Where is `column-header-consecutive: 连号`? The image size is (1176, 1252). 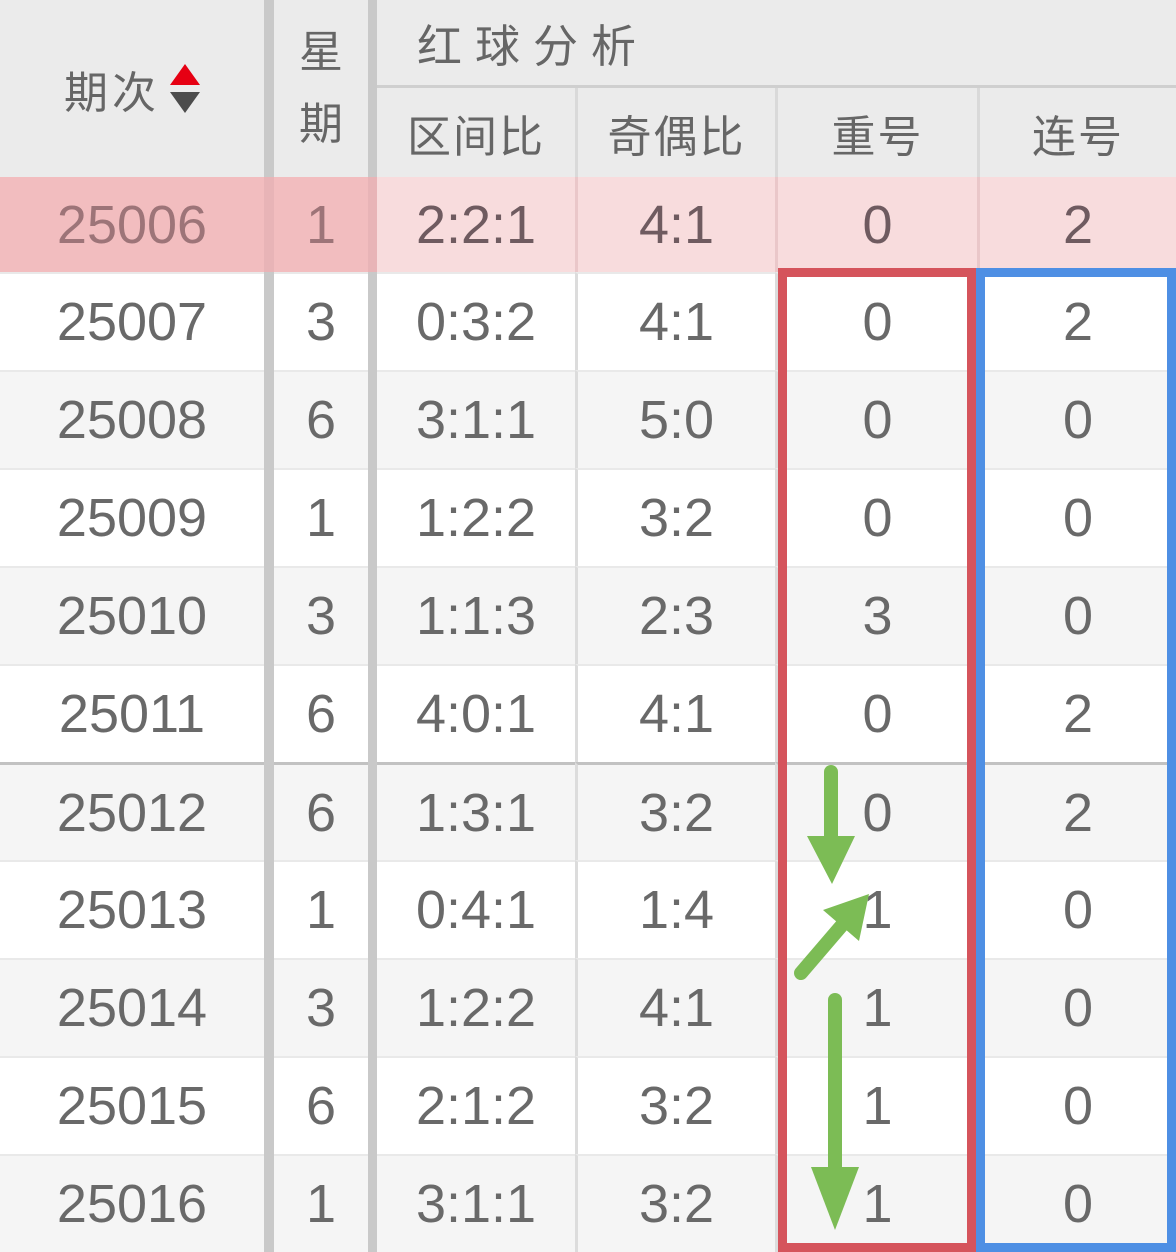 column-header-consecutive: 连号 is located at coordinates (1076, 132).